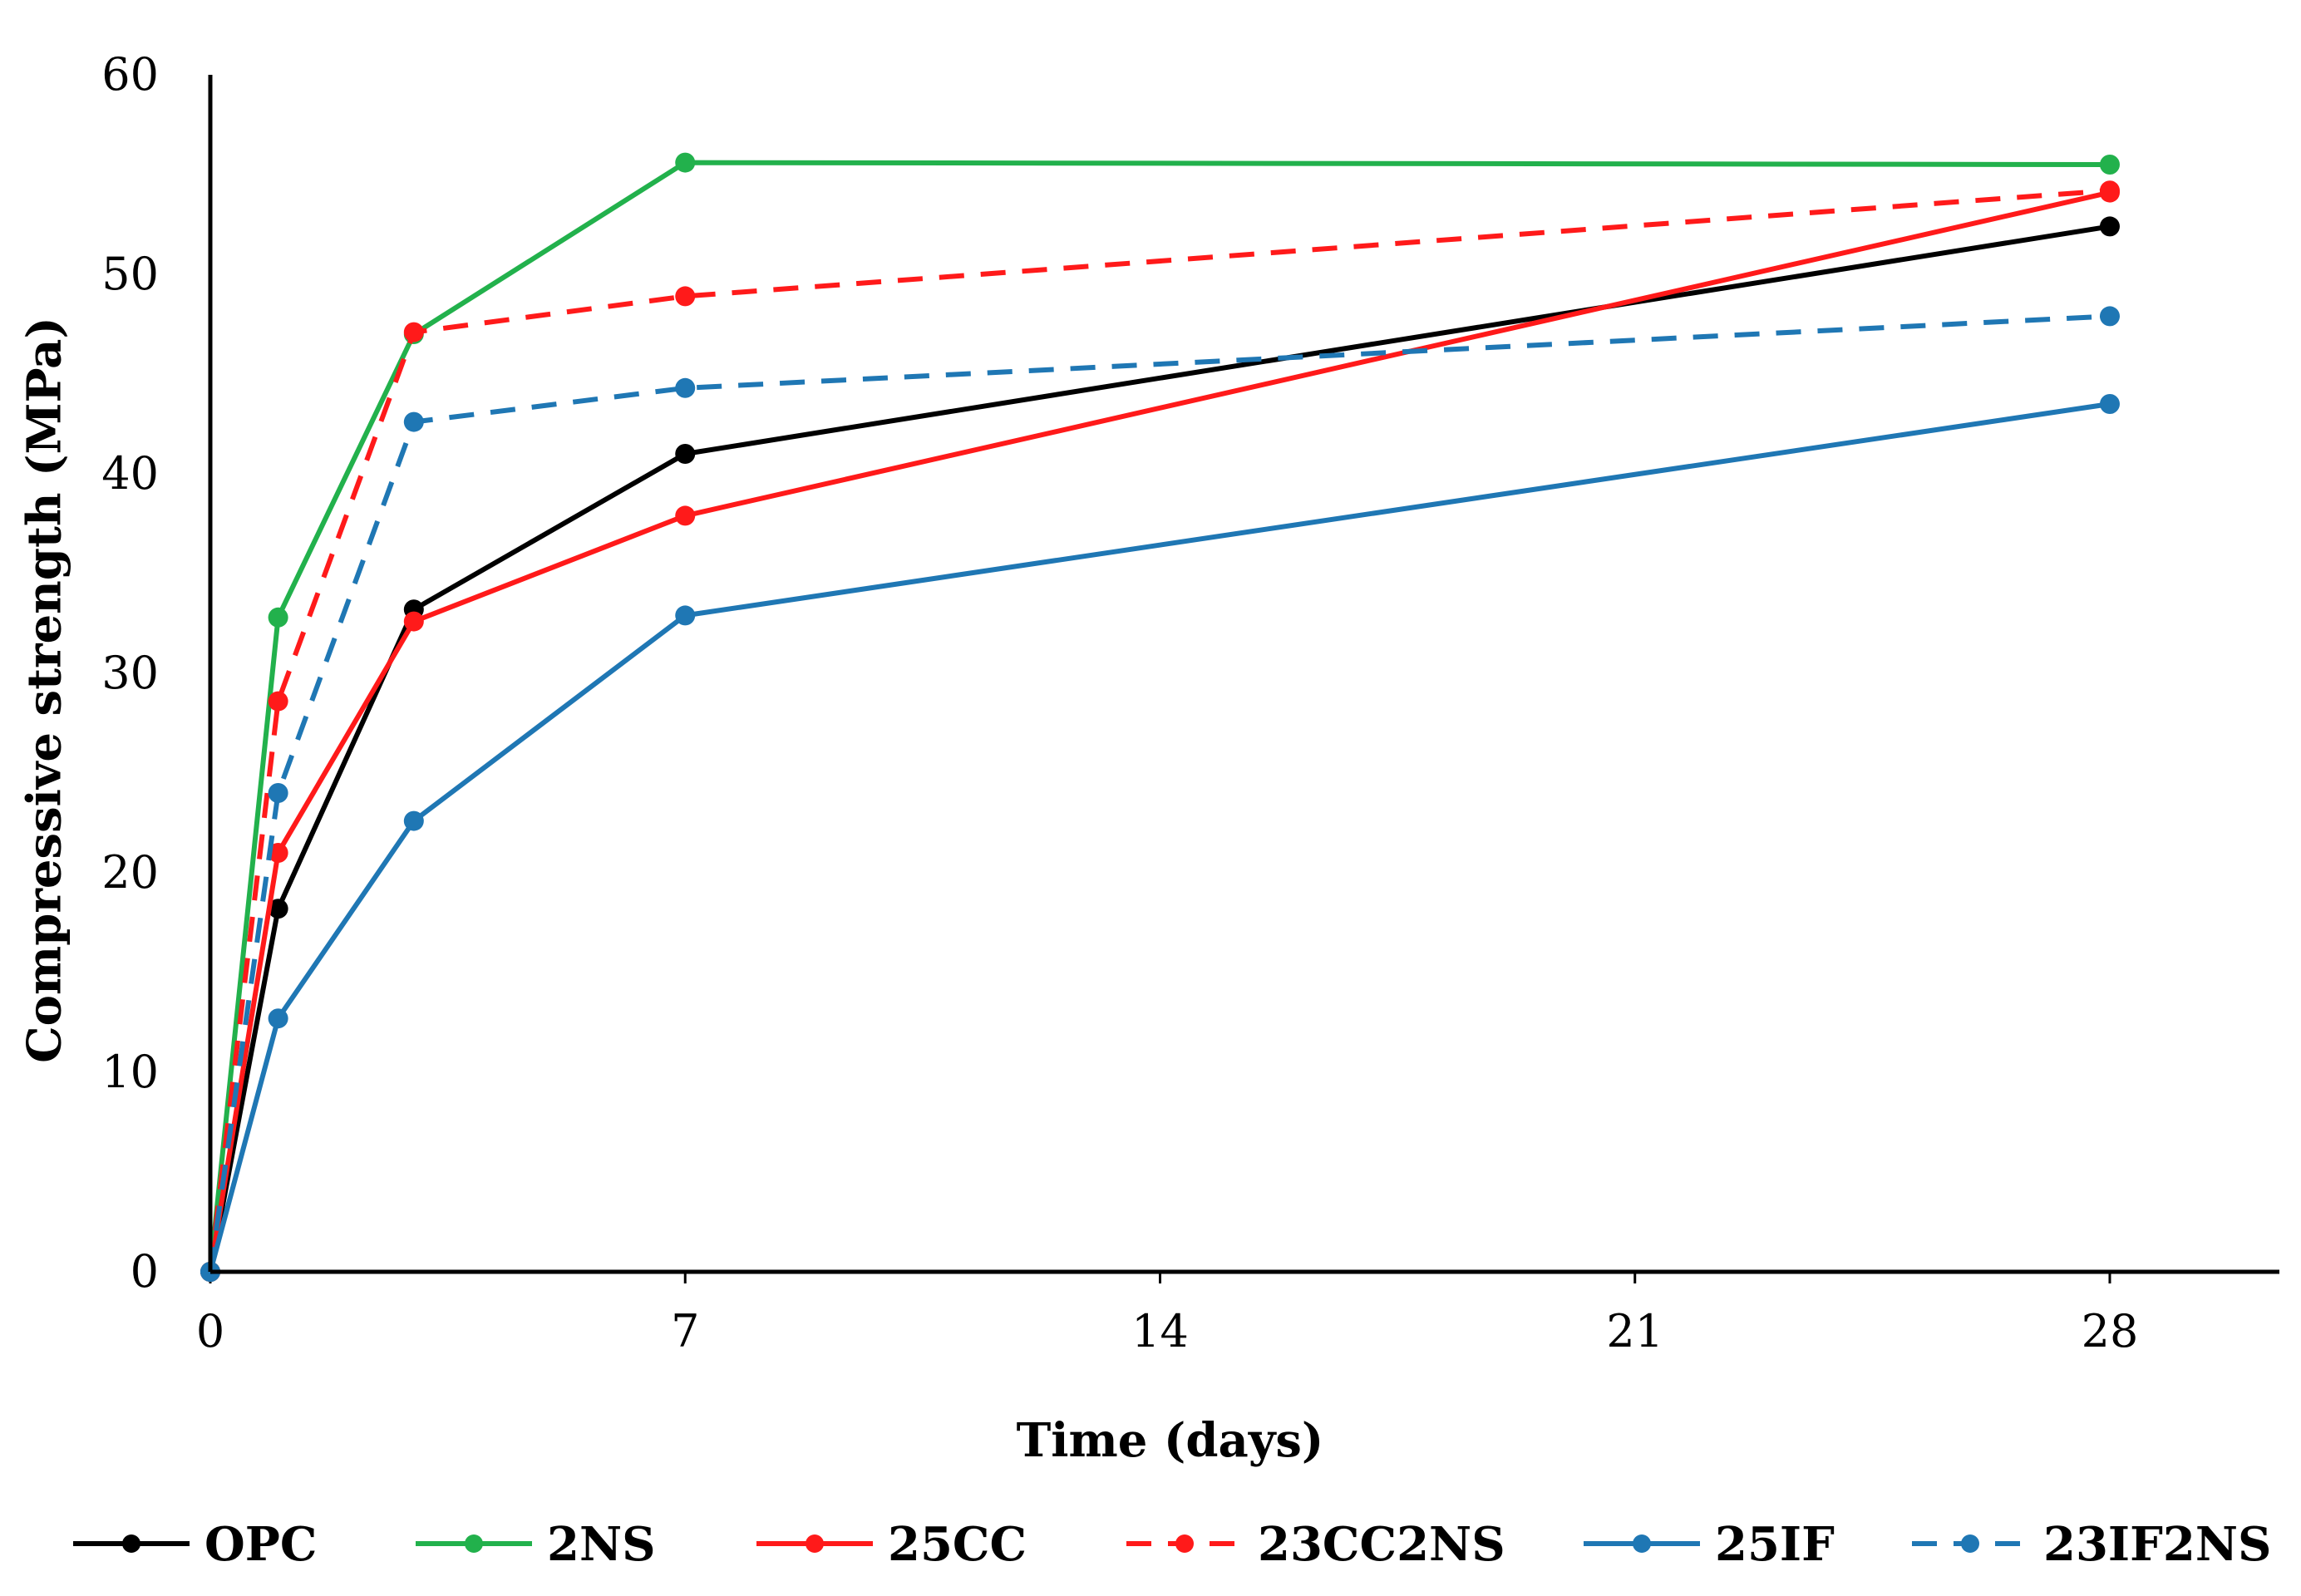 The image size is (2301, 1596). Describe the element at coordinates (130, 873) in the screenshot. I see `y-tick-label: 20` at that location.